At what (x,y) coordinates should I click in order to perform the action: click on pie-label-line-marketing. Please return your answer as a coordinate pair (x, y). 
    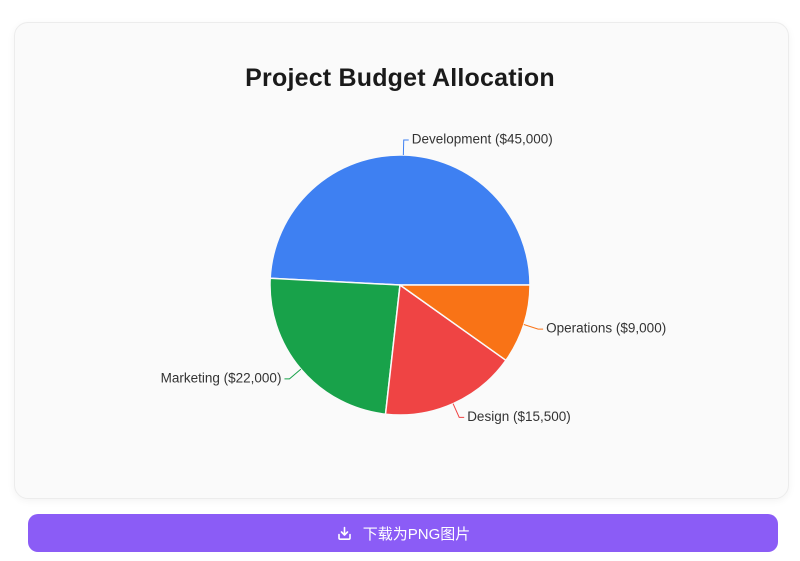
    Looking at the image, I should click on (293, 374).